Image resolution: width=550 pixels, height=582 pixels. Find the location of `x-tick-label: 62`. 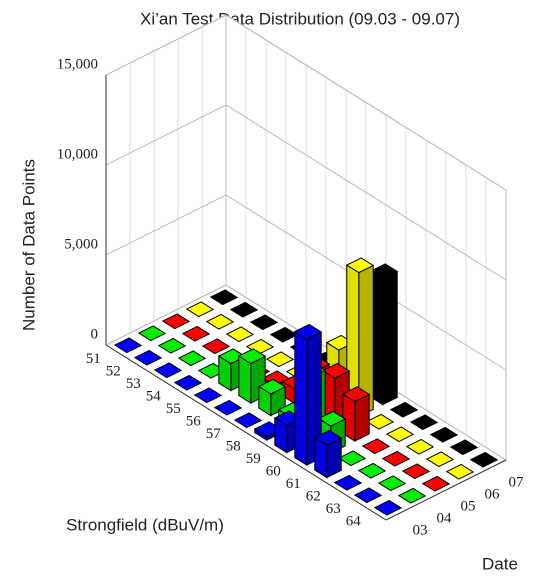

x-tick-label: 62 is located at coordinates (313, 497).